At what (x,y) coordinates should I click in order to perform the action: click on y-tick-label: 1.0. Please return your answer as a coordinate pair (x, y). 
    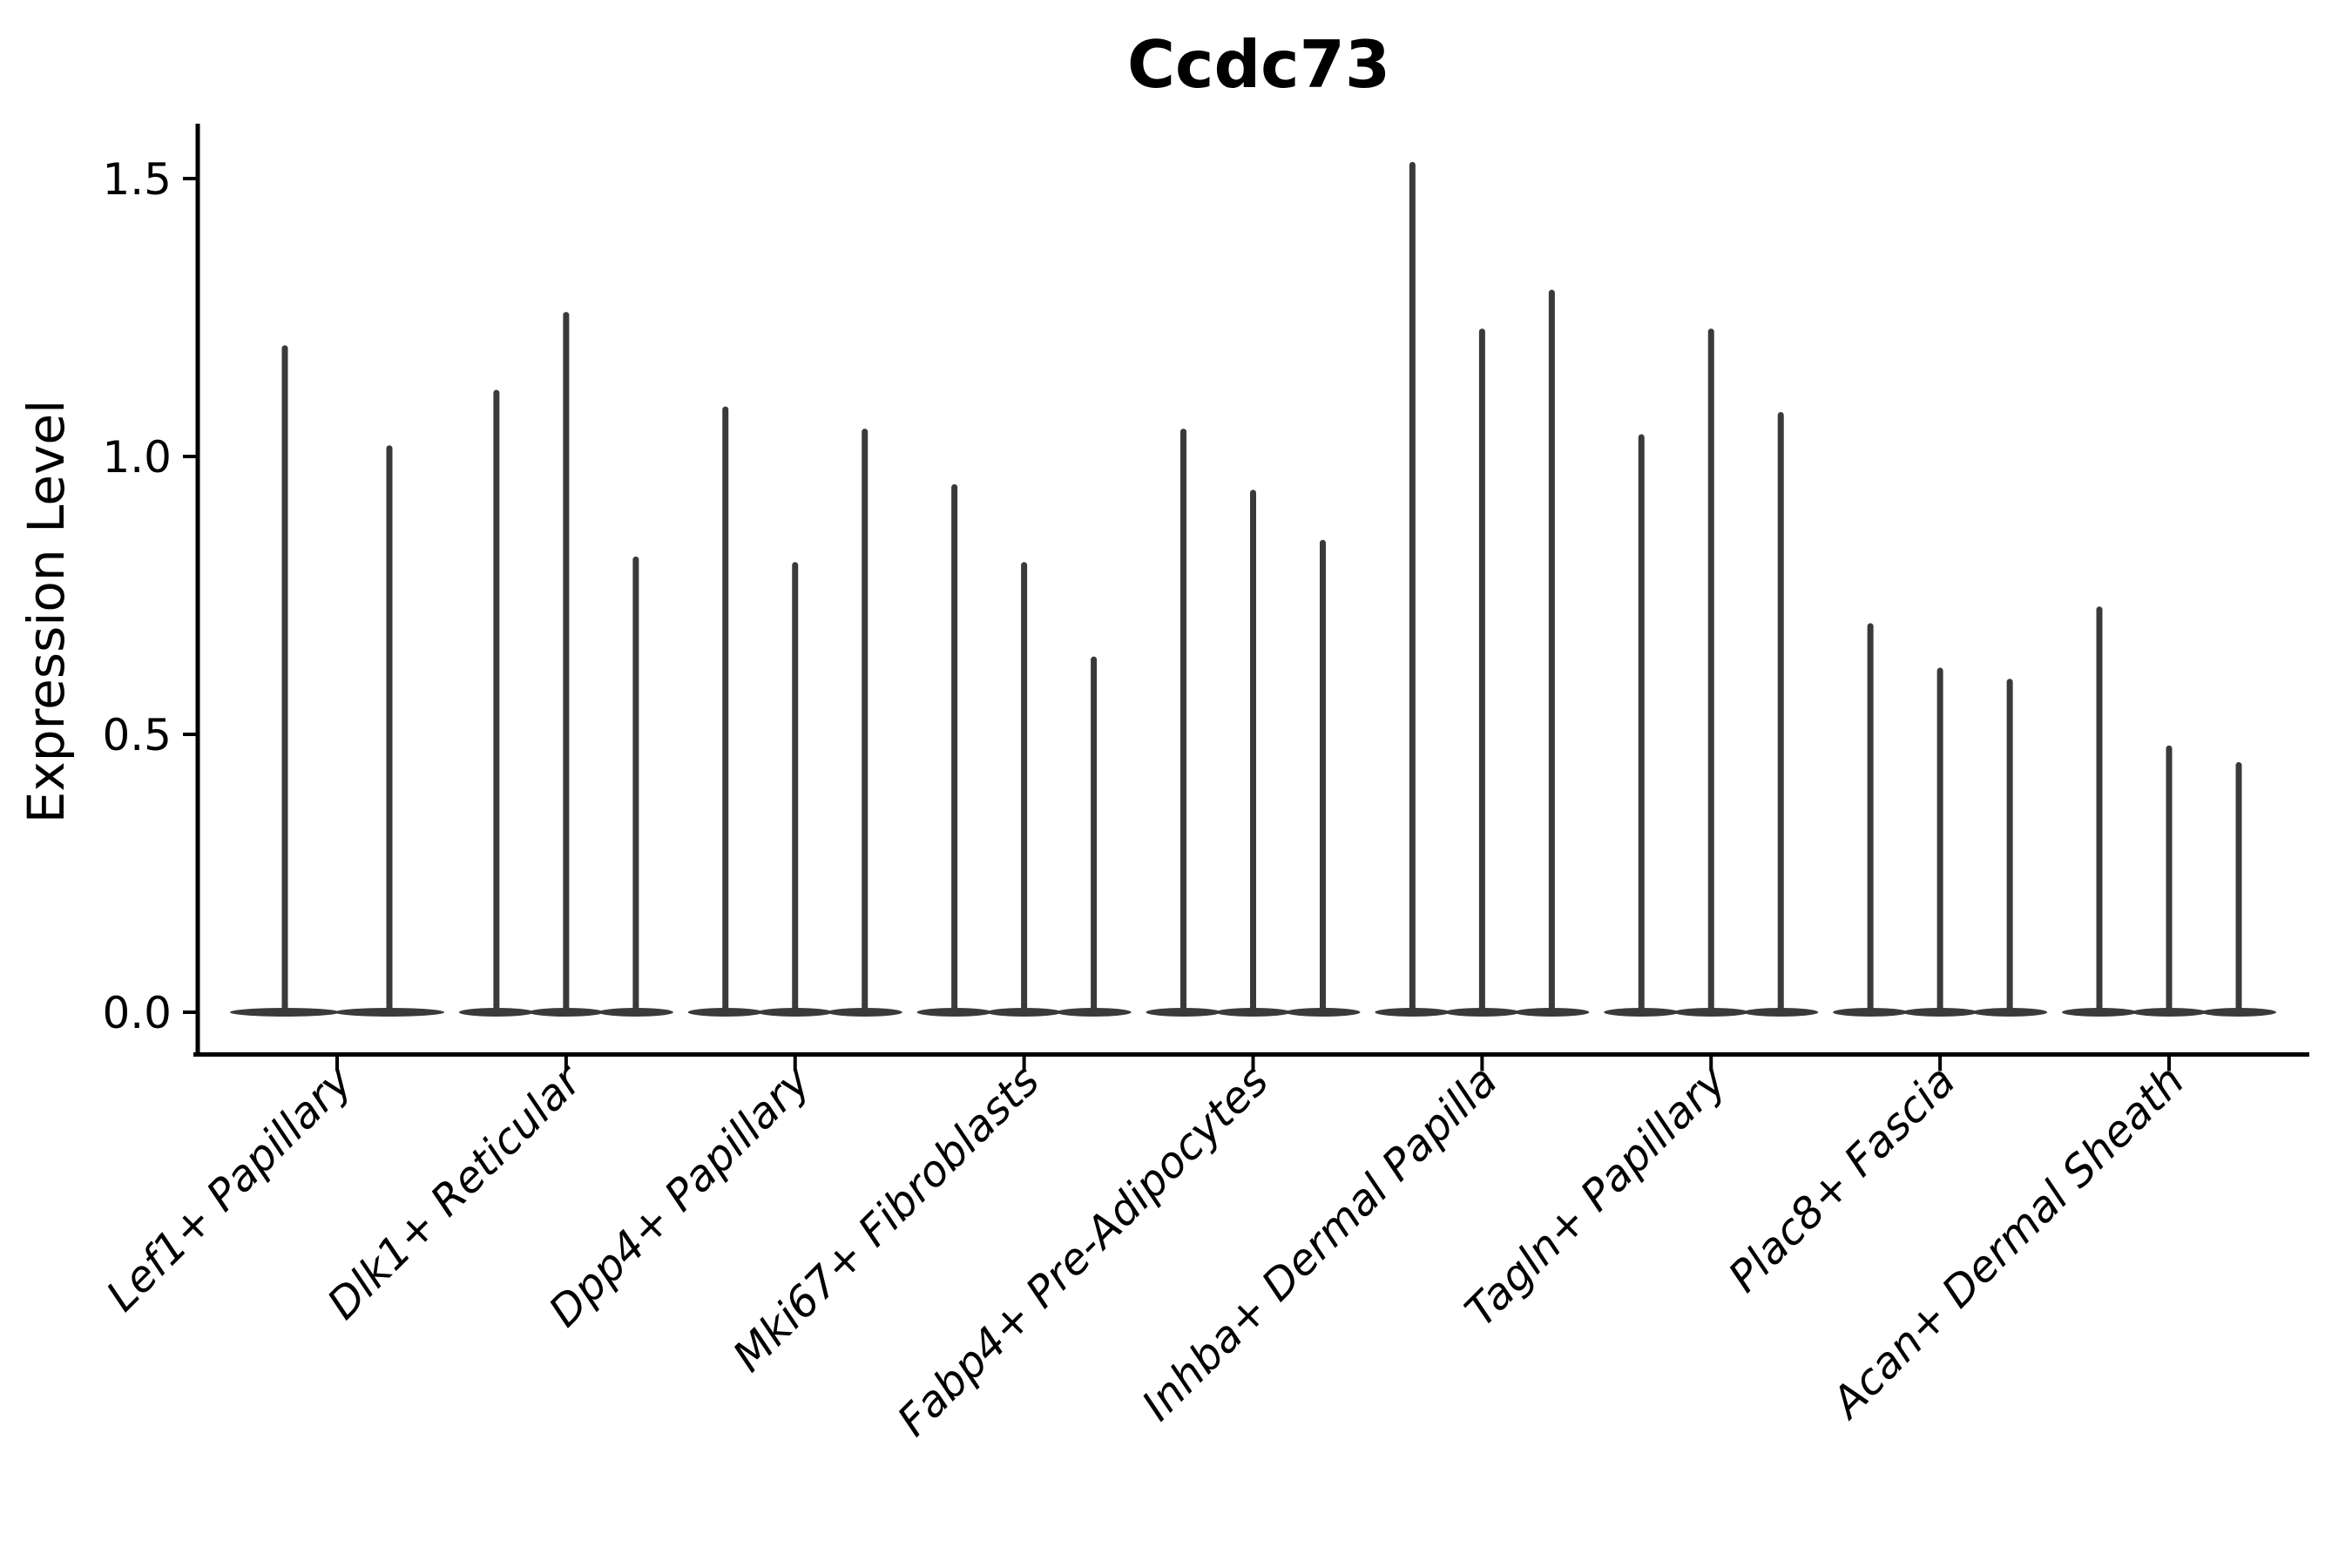
    Looking at the image, I should click on (137, 457).